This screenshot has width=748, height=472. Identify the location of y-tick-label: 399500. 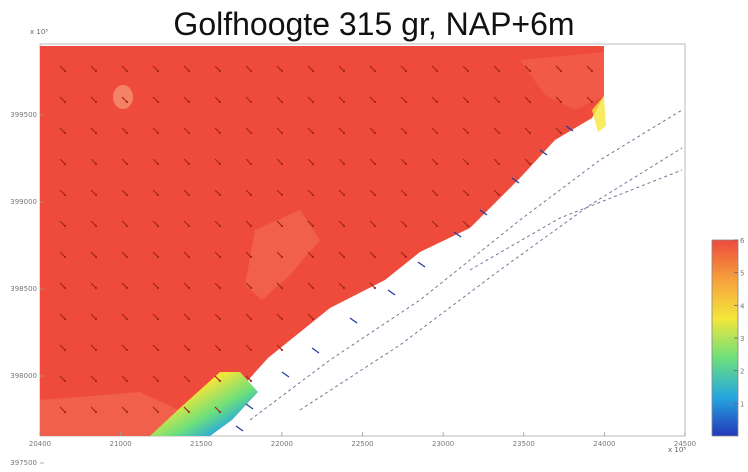
(23, 115).